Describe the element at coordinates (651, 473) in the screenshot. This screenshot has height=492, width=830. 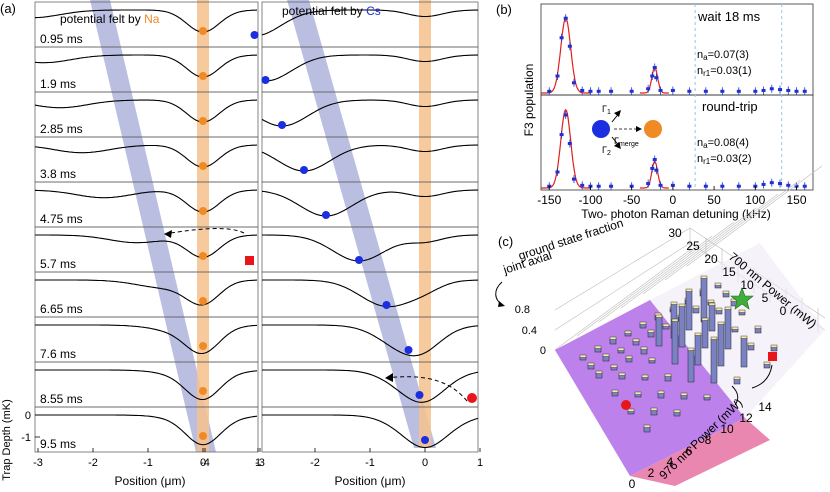
I see `x976-tick: 2` at that location.